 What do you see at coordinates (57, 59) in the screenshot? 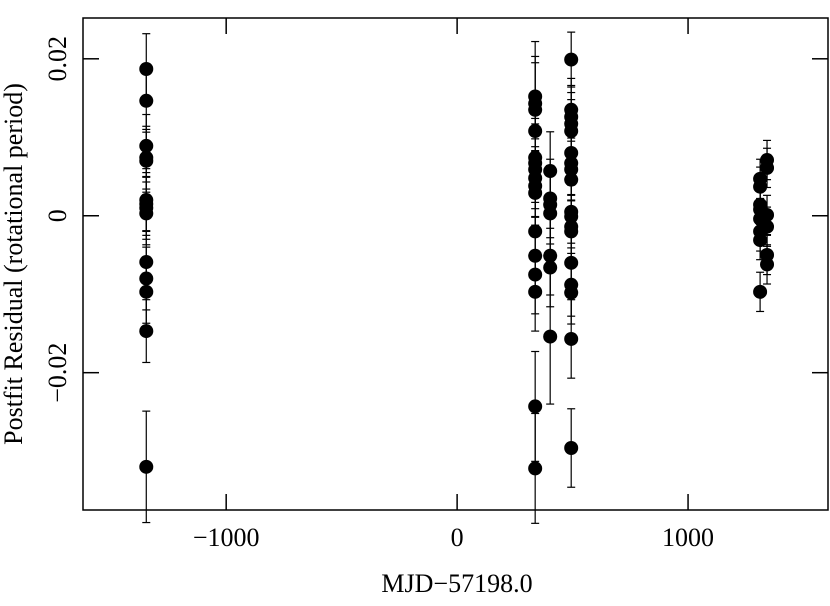
I see `y-tick-label: 0.02` at bounding box center [57, 59].